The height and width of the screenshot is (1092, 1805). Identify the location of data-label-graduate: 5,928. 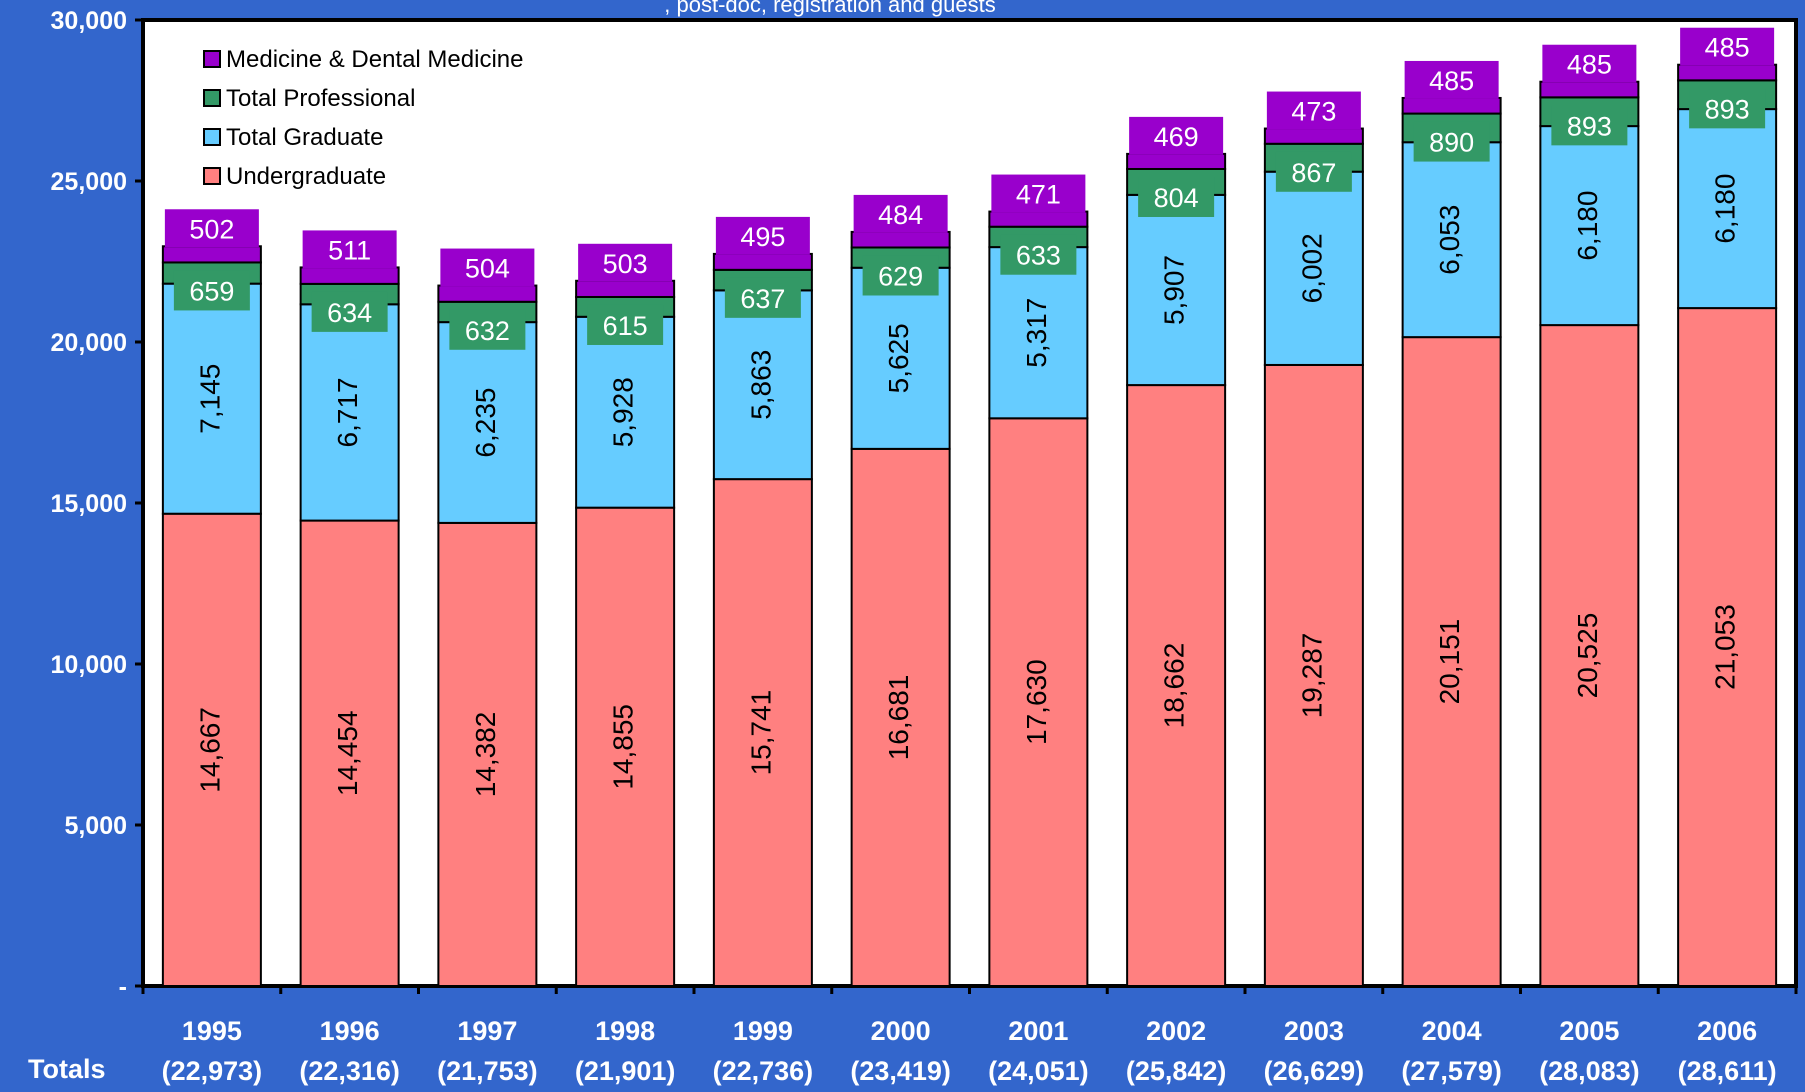
(623, 412).